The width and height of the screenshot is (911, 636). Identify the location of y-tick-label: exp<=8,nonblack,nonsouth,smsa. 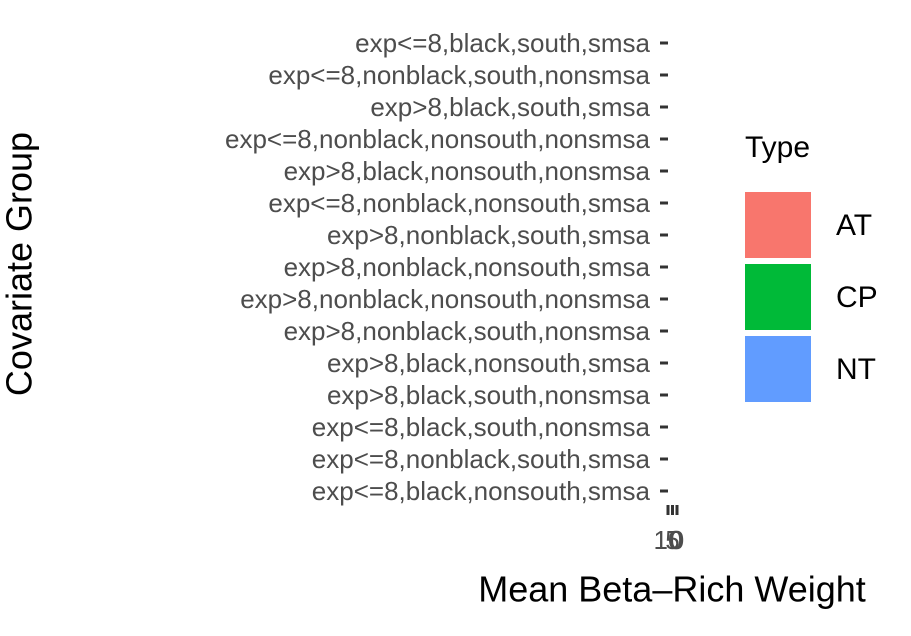
(459, 203).